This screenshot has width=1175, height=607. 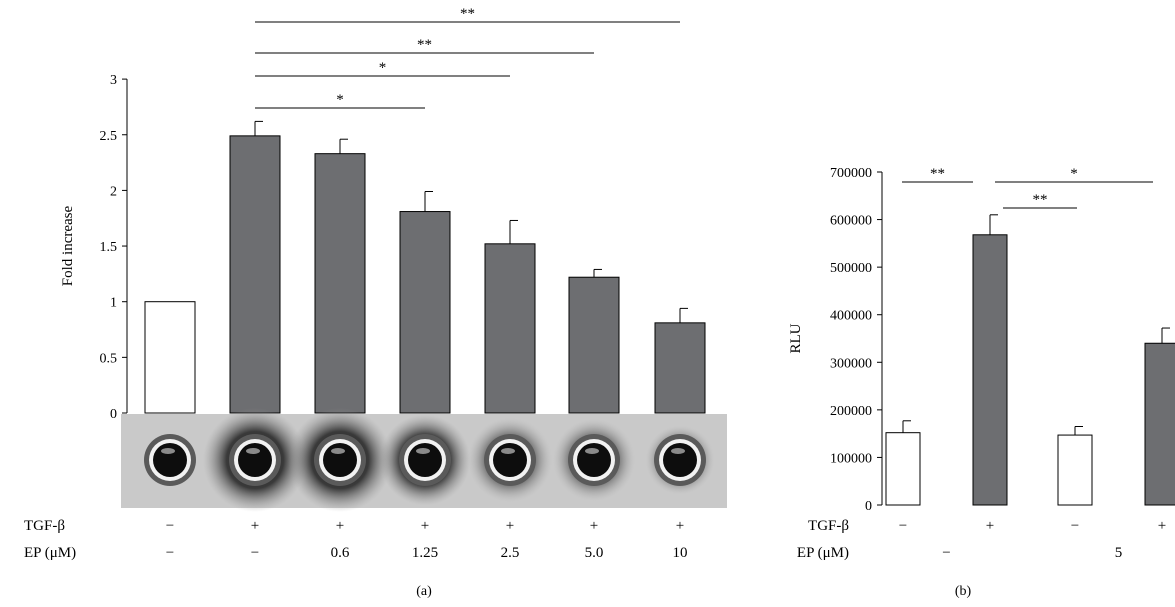 I want to click on y-tick-label: 600000, so click(x=851, y=221).